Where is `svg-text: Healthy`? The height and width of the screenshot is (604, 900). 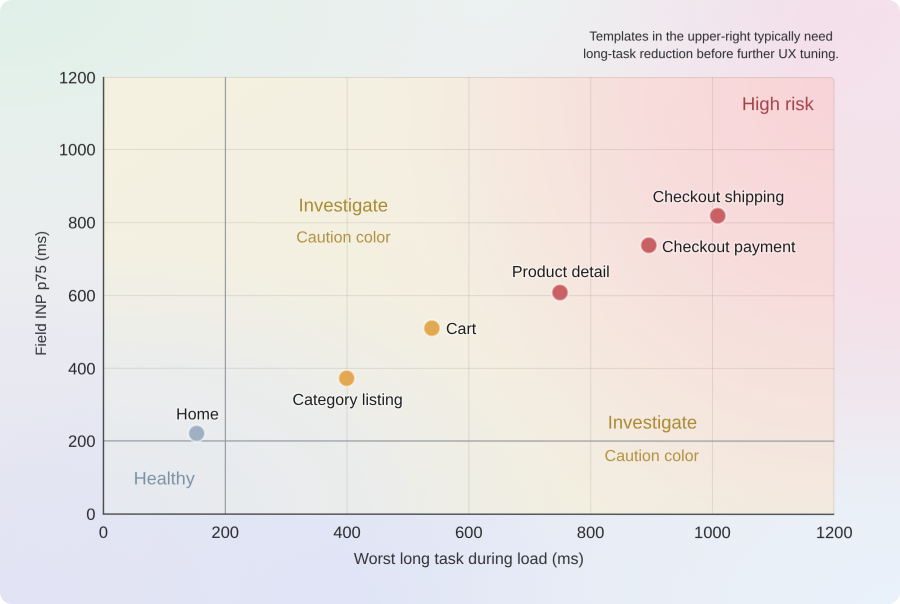
svg-text: Healthy is located at coordinates (164, 478).